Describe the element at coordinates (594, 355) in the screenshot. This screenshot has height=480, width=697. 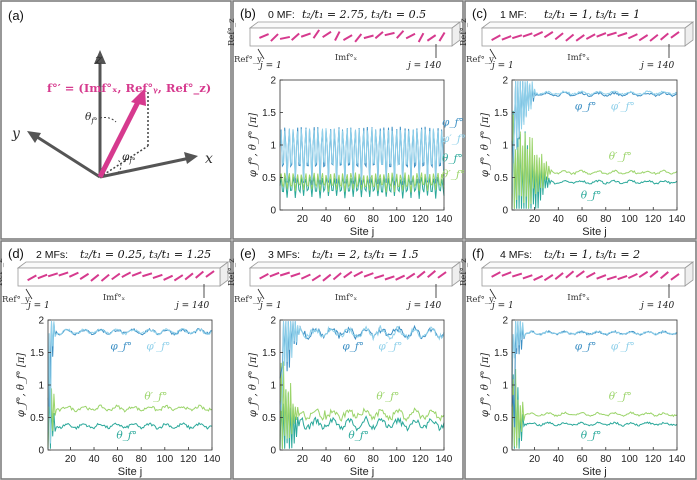
I see `series-line-phip` at that location.